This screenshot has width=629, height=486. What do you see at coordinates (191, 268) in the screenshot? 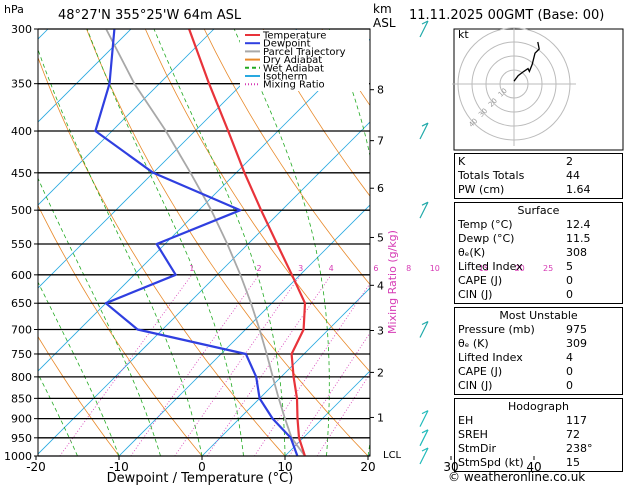
I see `mixing-ratio-label: 1` at bounding box center [191, 268].